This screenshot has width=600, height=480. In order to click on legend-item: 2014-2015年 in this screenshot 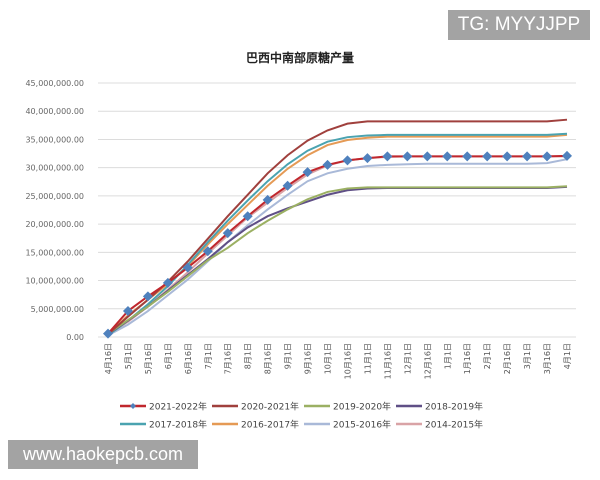, I will do `click(439, 425)`.